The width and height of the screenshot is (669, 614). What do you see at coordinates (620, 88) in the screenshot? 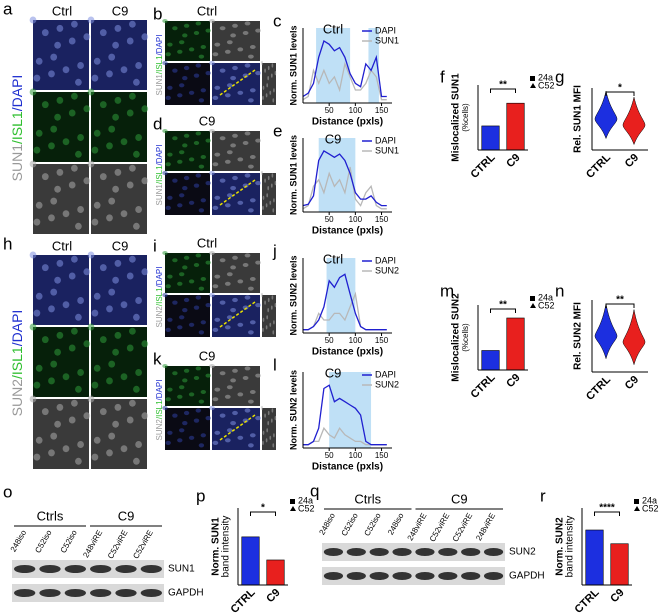
I see `significance: *` at bounding box center [620, 88].